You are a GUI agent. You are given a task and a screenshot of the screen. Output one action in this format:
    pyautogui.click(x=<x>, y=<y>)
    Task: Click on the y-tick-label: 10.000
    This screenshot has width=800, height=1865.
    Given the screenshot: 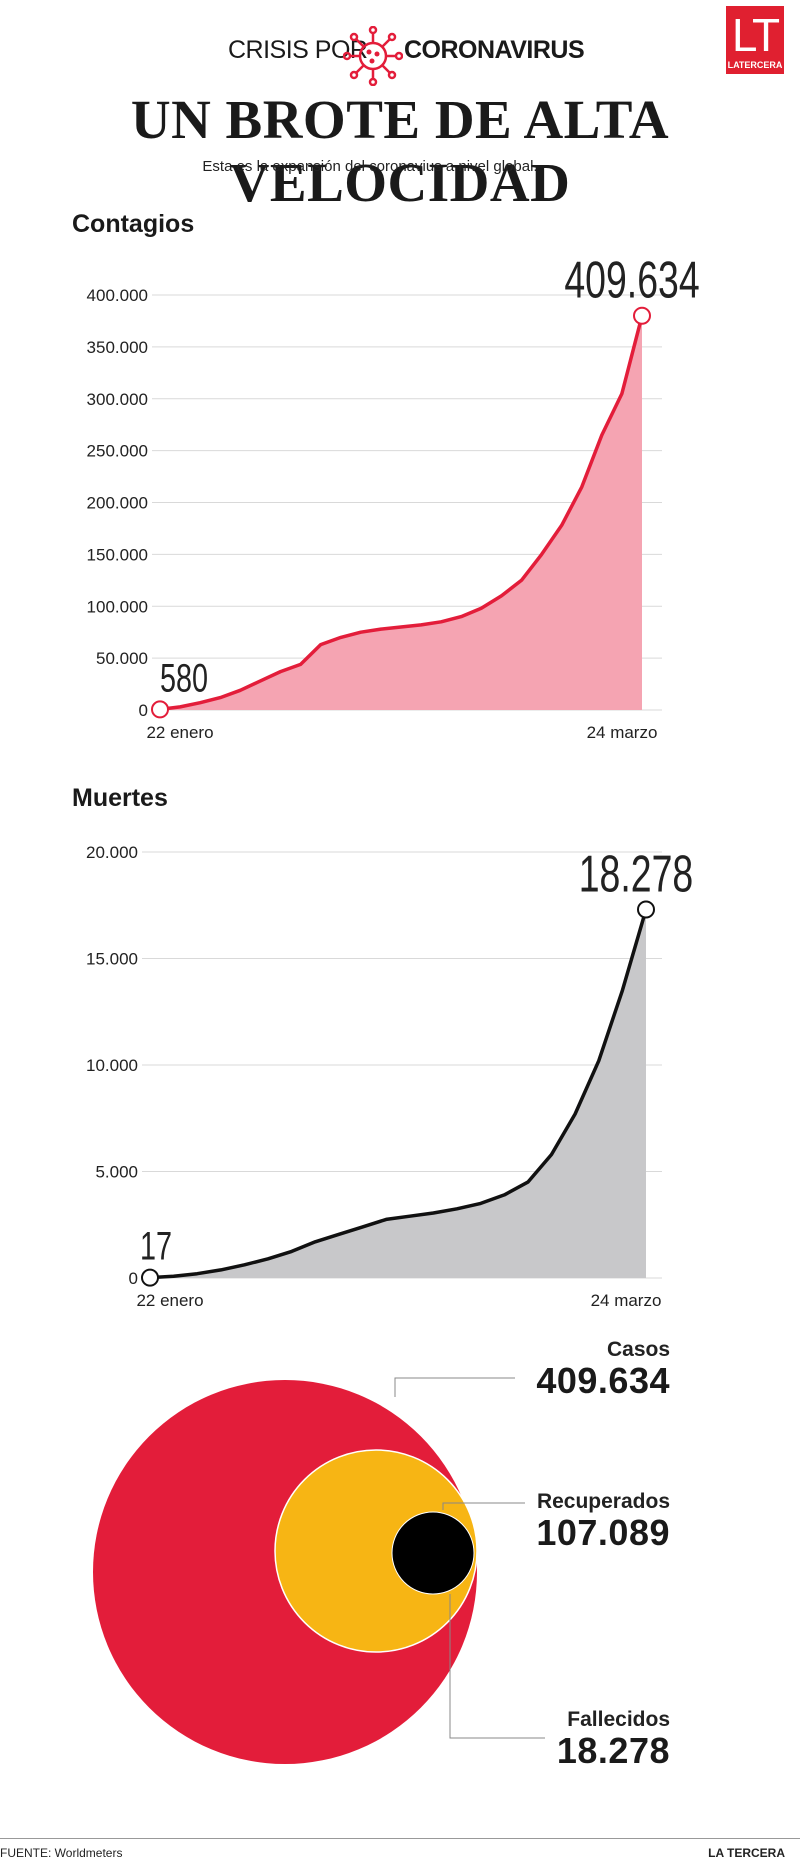 What is the action you would take?
    pyautogui.click(x=112, y=1065)
    